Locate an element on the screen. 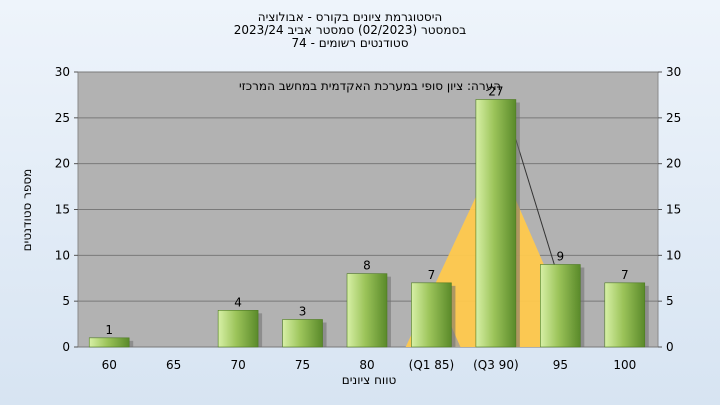 This screenshot has width=720, height=405. x-axis-label: טווח ציונים is located at coordinates (369, 380).